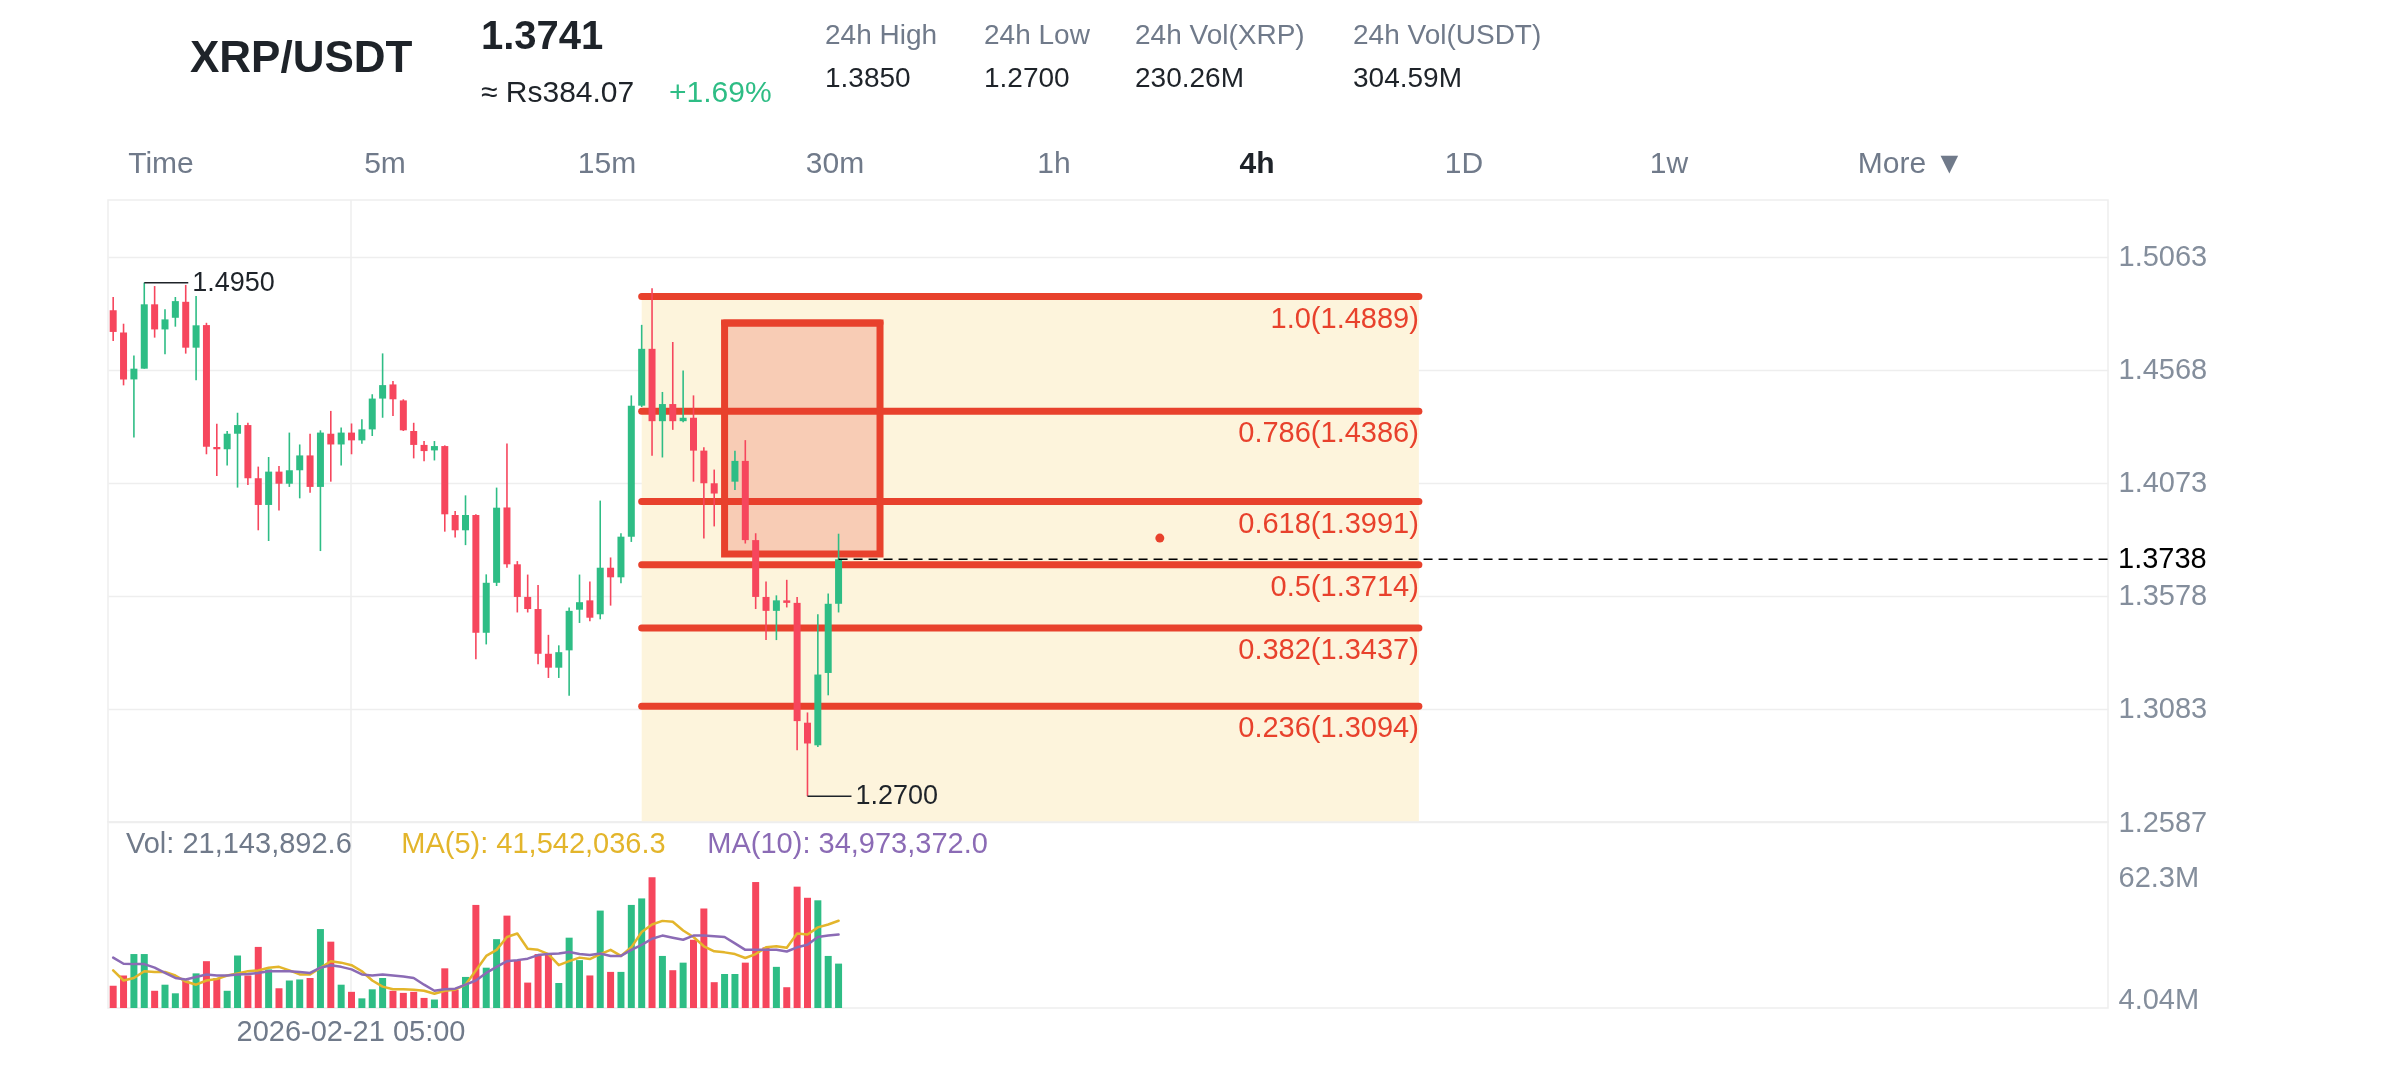  Describe the element at coordinates (2163, 595) in the screenshot. I see `y-tick-label: 1.3578` at that location.